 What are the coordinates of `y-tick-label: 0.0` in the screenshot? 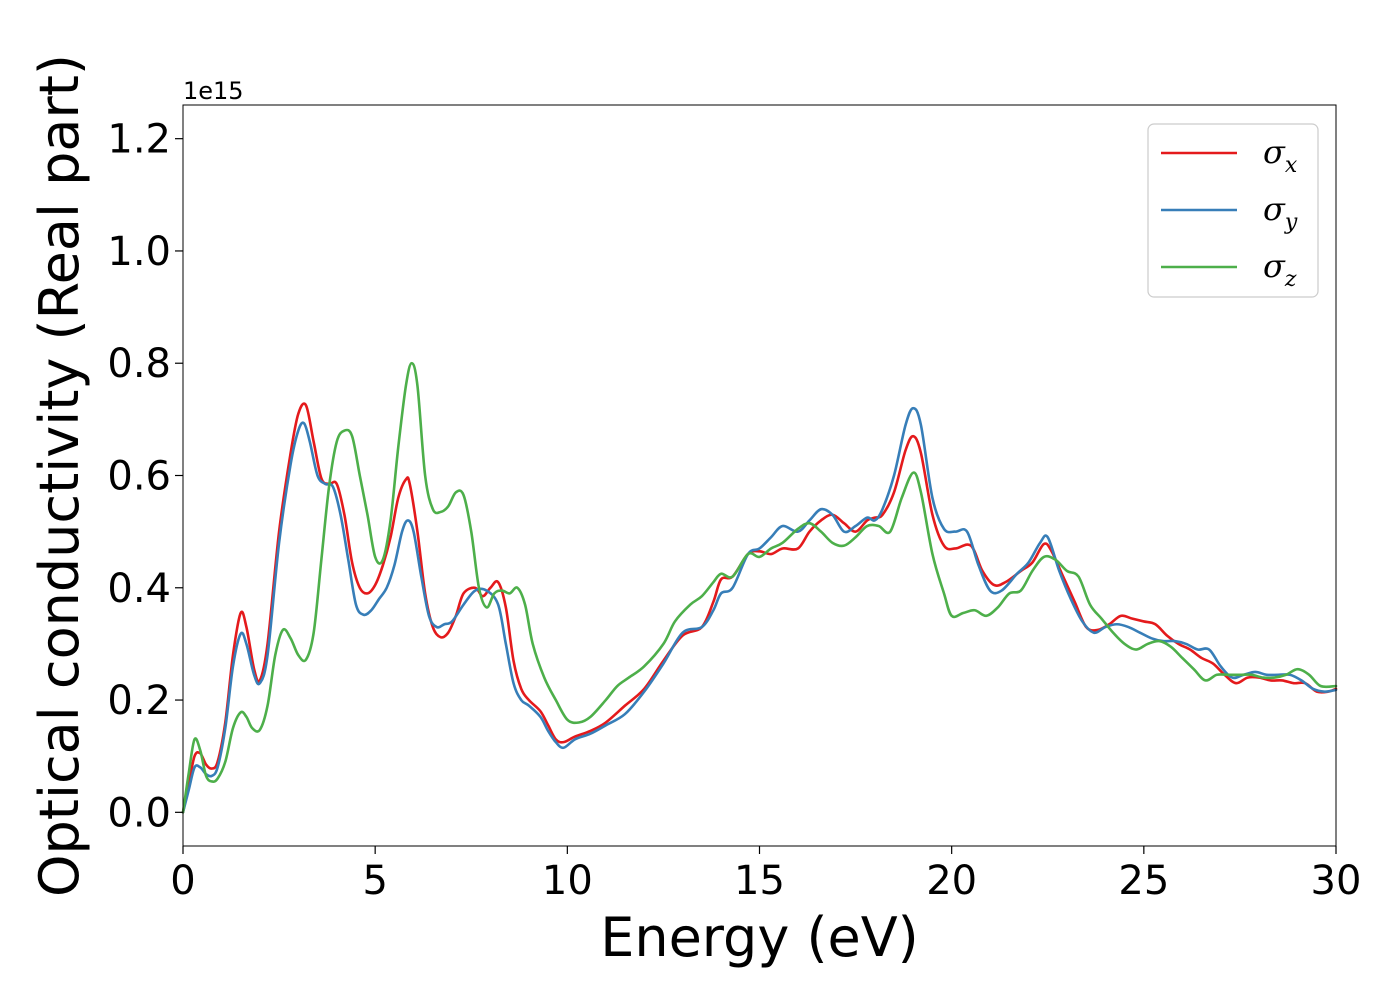 It's located at (139, 813).